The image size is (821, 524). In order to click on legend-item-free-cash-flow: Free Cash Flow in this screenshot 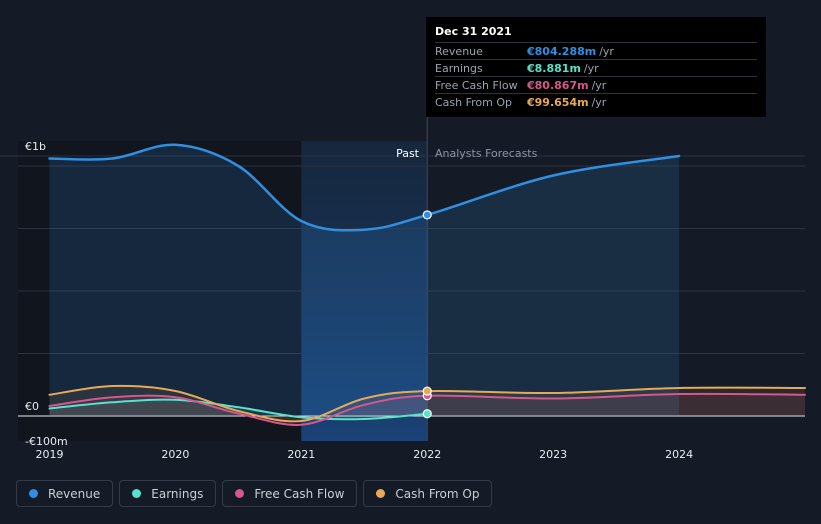, I will do `click(290, 493)`.